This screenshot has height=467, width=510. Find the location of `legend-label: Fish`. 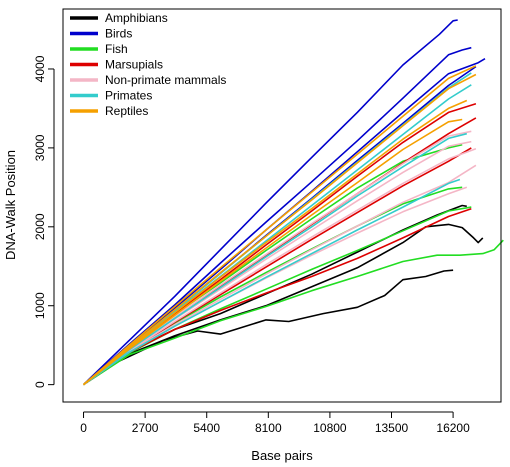

legend-label: Fish is located at coordinates (116, 49).